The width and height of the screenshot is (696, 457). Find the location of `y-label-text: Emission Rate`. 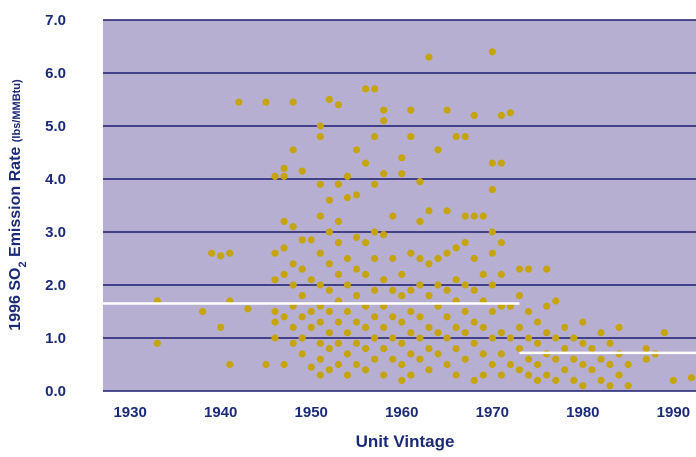

y-label-text: Emission Rate is located at coordinates (15, 201).